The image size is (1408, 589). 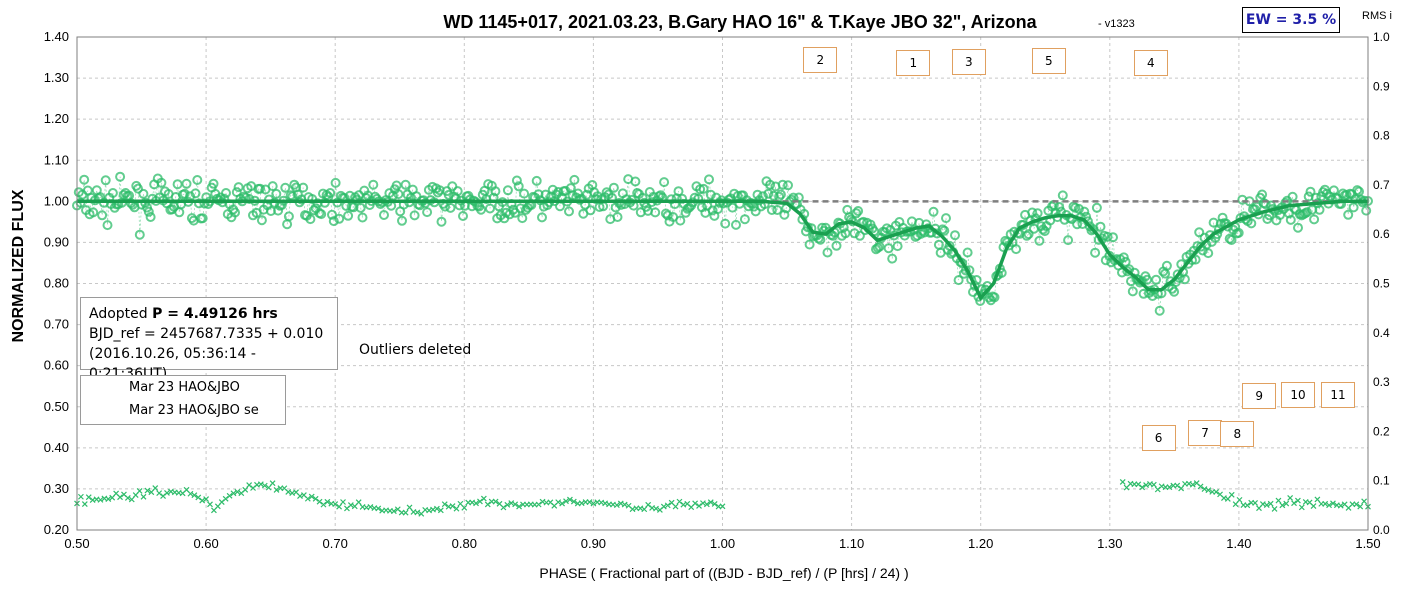 What do you see at coordinates (56, 200) in the screenshot?
I see `y-tick-label: 1.00` at bounding box center [56, 200].